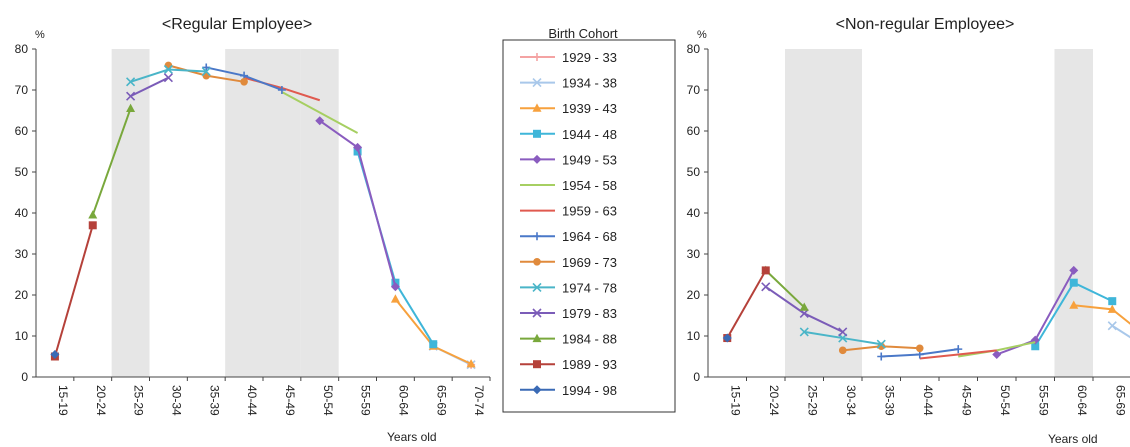 This screenshot has width=1130, height=447. I want to click on chart-title: <Non-regular Employee>, so click(925, 24).